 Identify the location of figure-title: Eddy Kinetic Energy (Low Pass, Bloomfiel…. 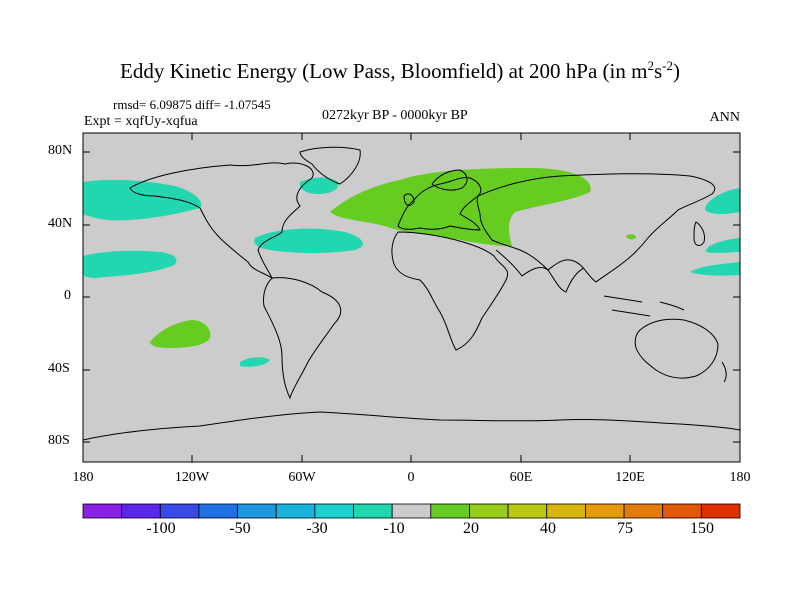
(400, 70).